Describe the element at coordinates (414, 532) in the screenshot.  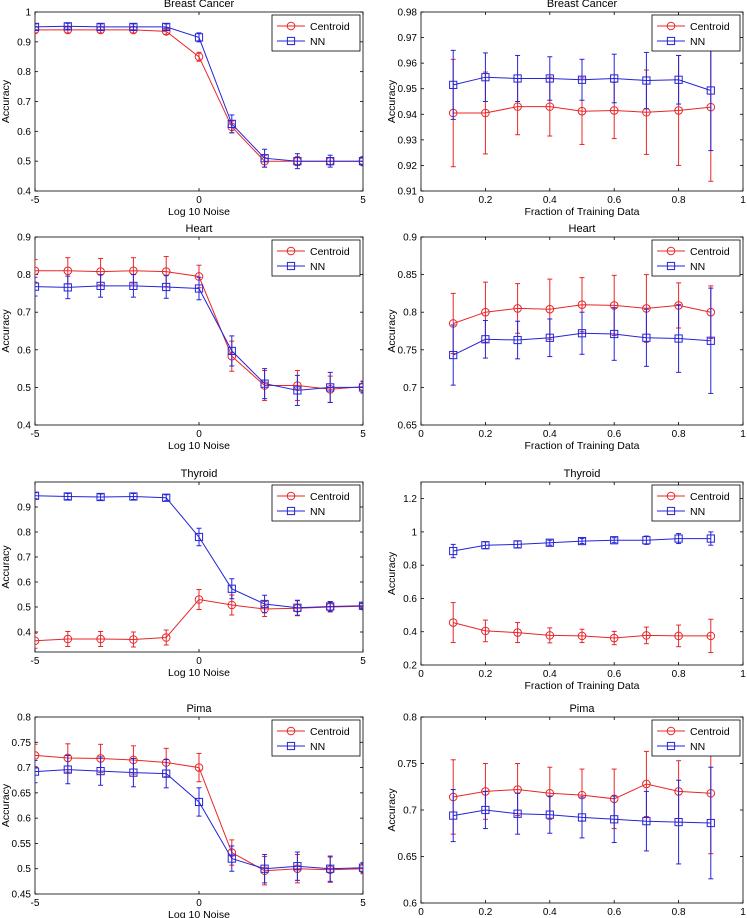
I see `y-tick-label: 1` at that location.